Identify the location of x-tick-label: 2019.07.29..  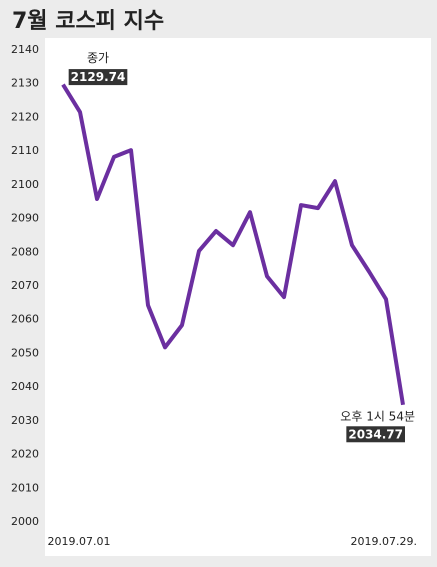
(384, 541).